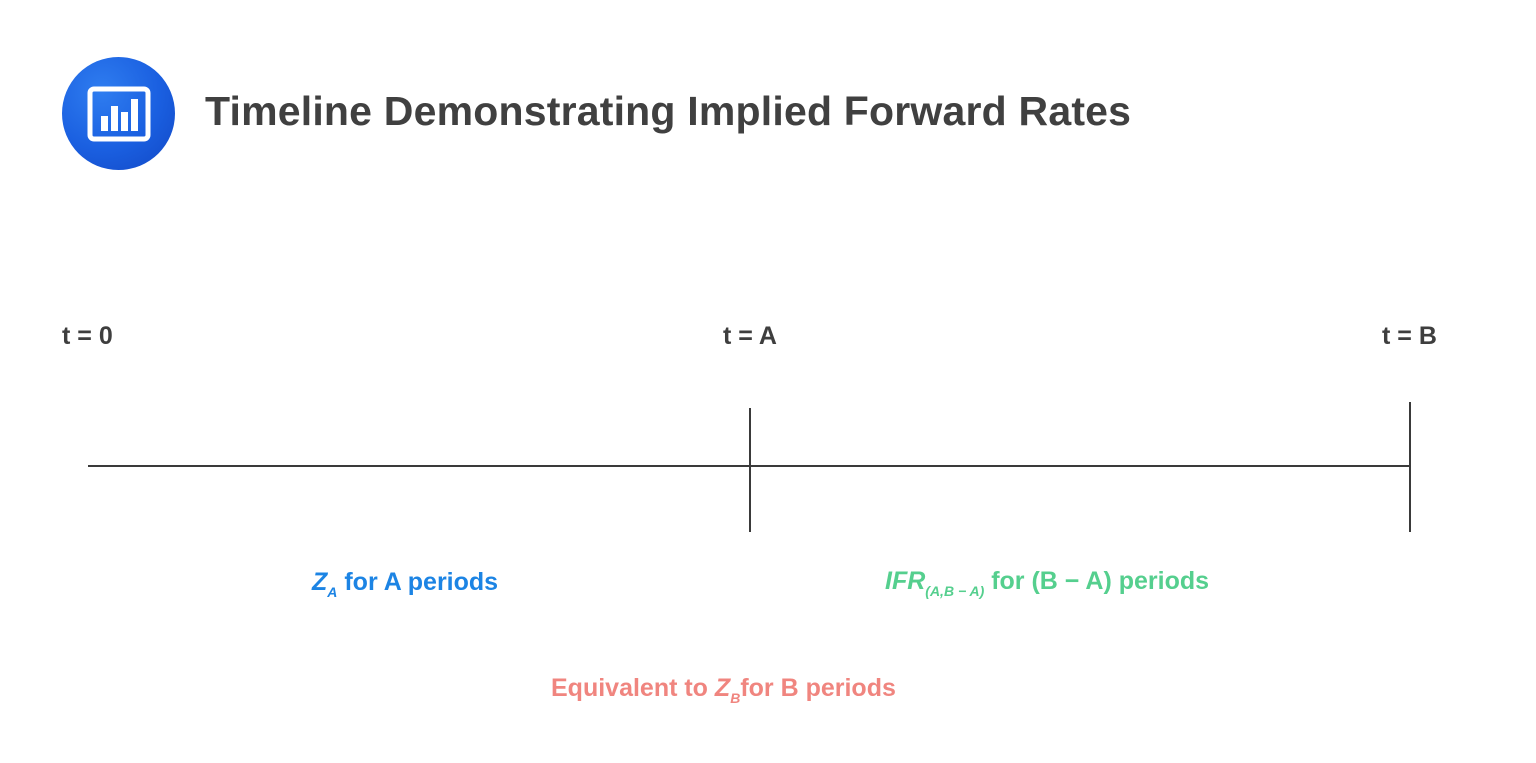 This screenshot has width=1536, height=763. Describe the element at coordinates (418, 582) in the screenshot. I see `segment-text: for A periods` at that location.